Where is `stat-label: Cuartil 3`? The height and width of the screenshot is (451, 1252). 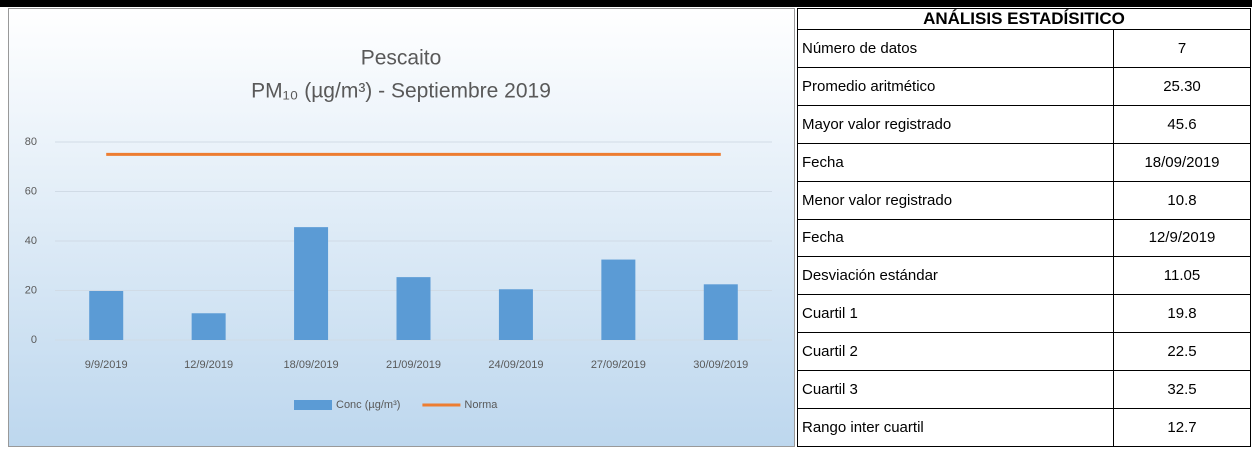 stat-label: Cuartil 3 is located at coordinates (955, 390).